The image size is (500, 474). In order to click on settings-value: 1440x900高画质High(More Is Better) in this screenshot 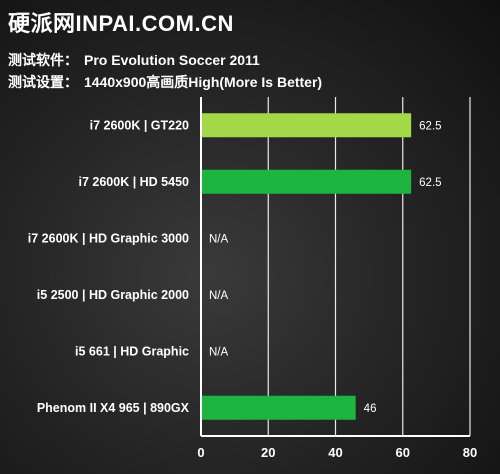, I will do `click(203, 82)`.